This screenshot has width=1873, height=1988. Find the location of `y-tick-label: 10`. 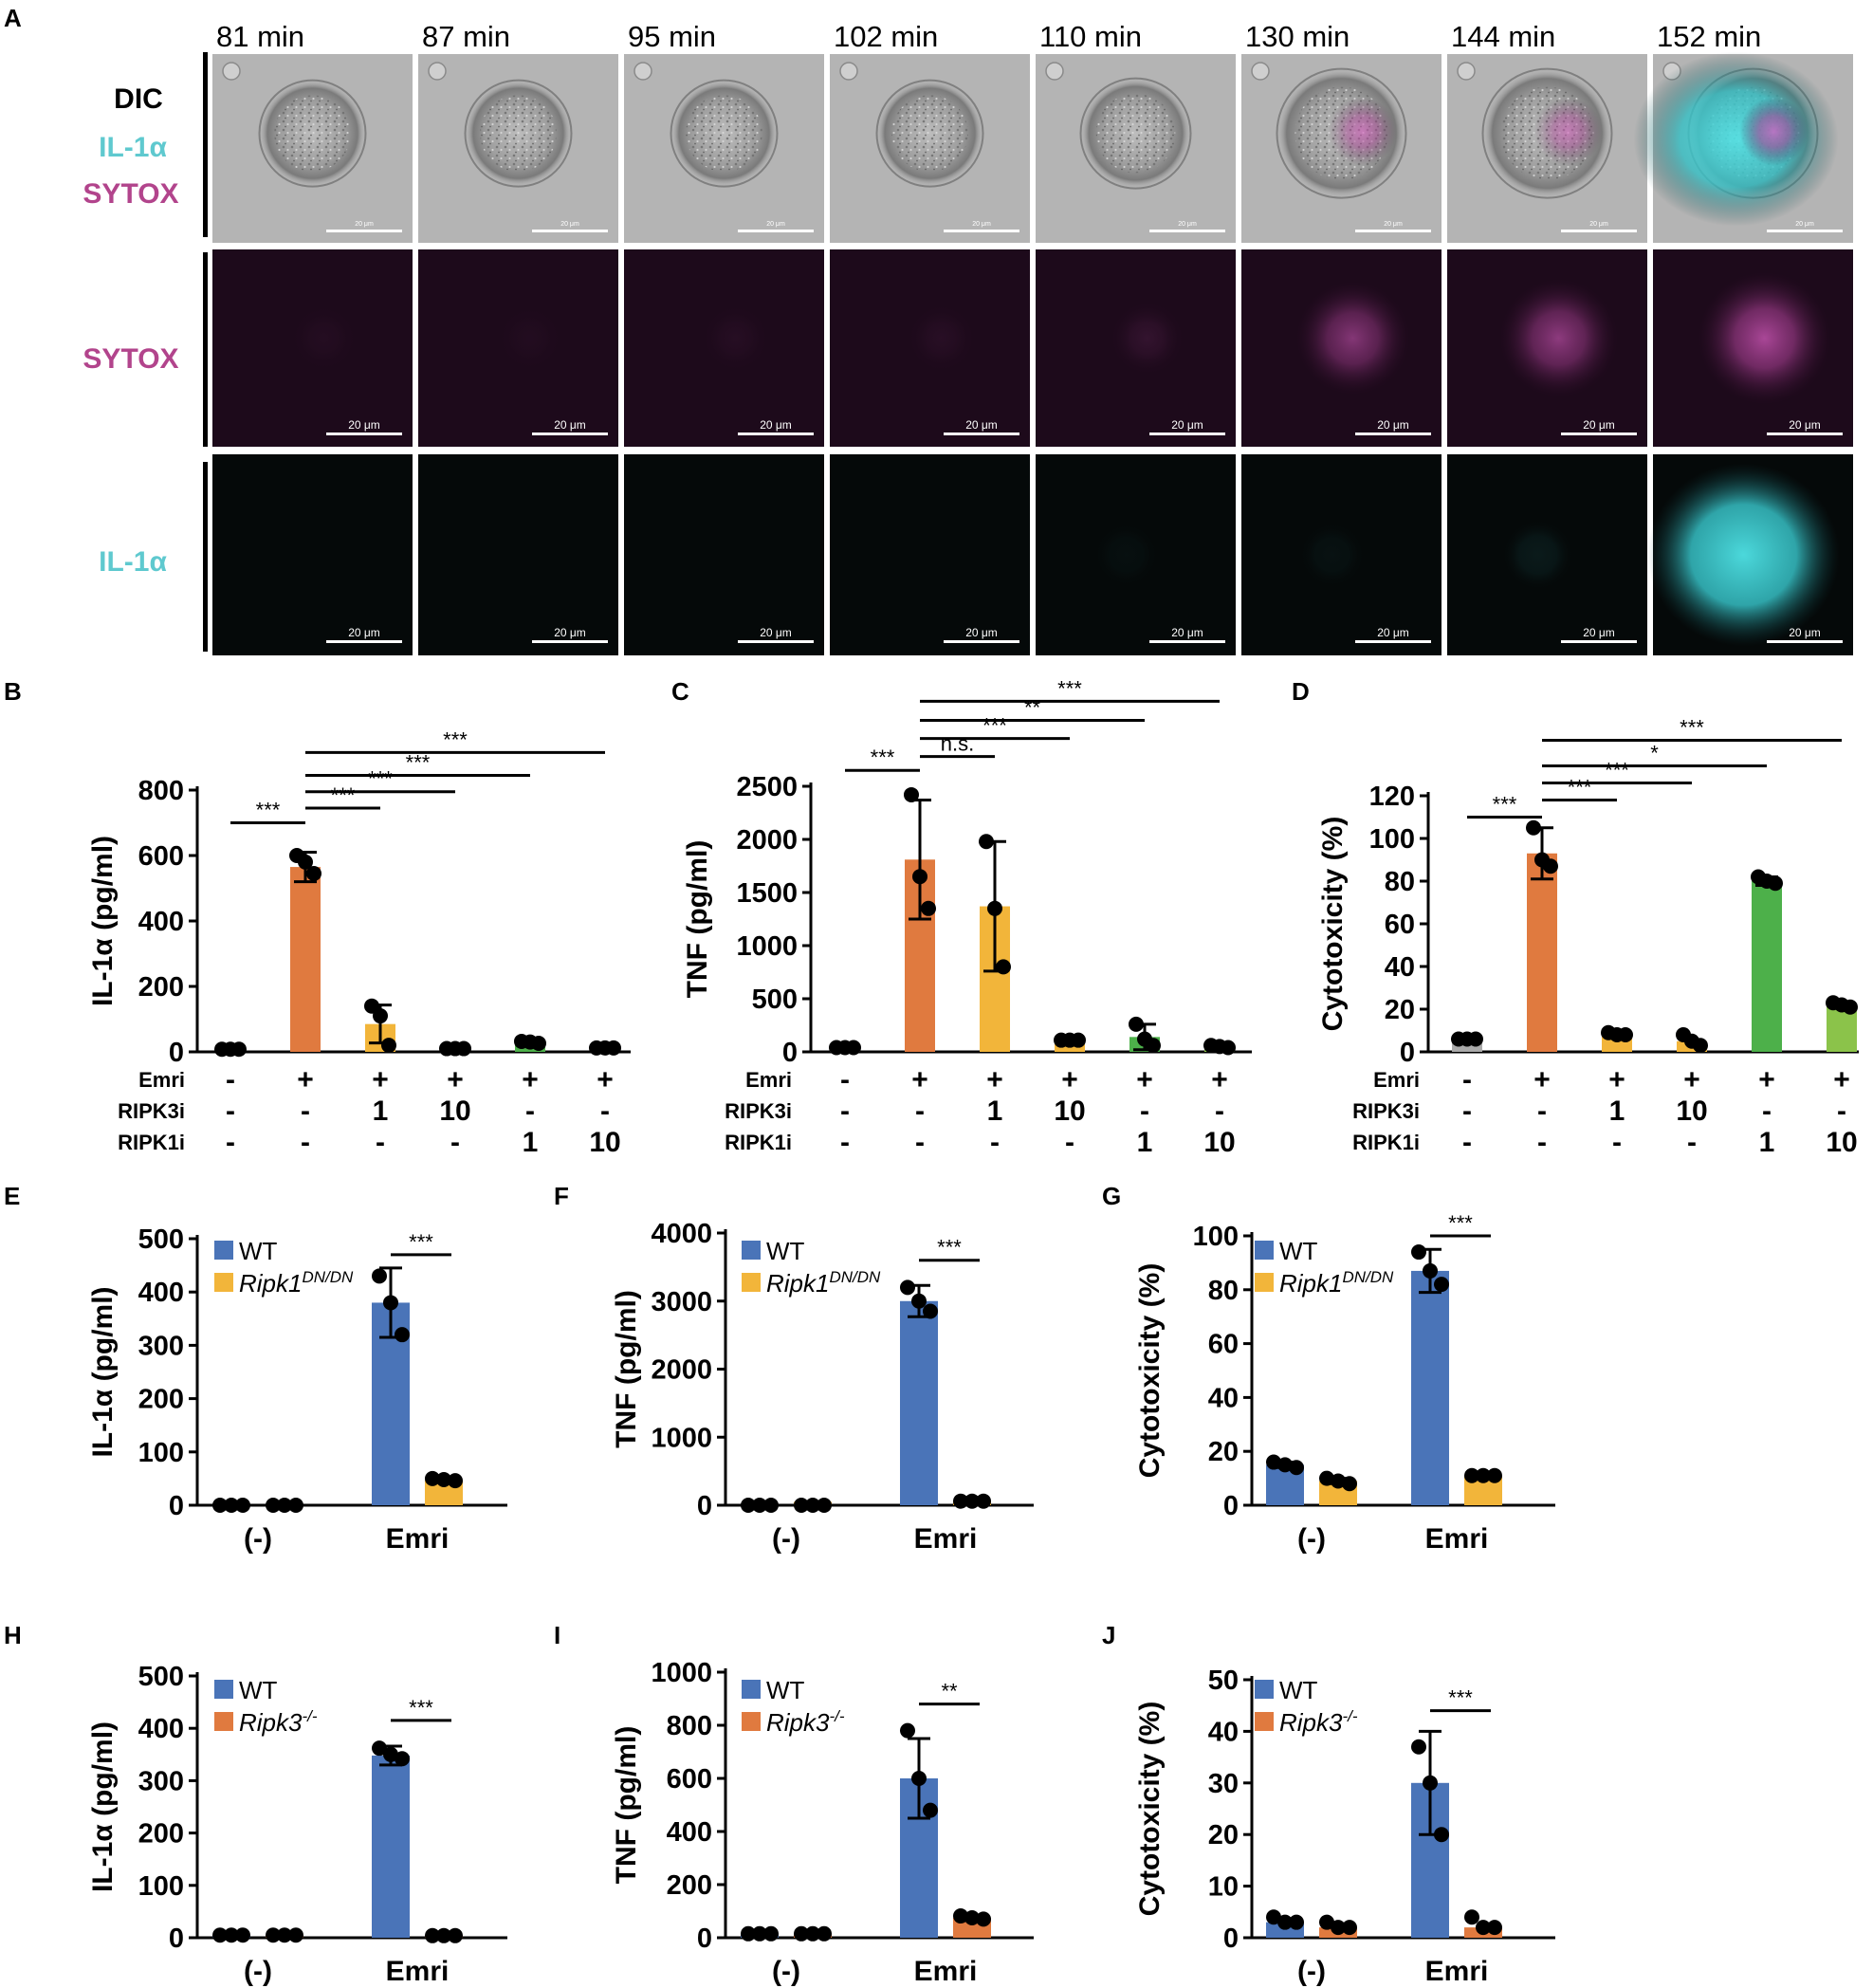

y-tick-label: 10 is located at coordinates (1223, 1887).